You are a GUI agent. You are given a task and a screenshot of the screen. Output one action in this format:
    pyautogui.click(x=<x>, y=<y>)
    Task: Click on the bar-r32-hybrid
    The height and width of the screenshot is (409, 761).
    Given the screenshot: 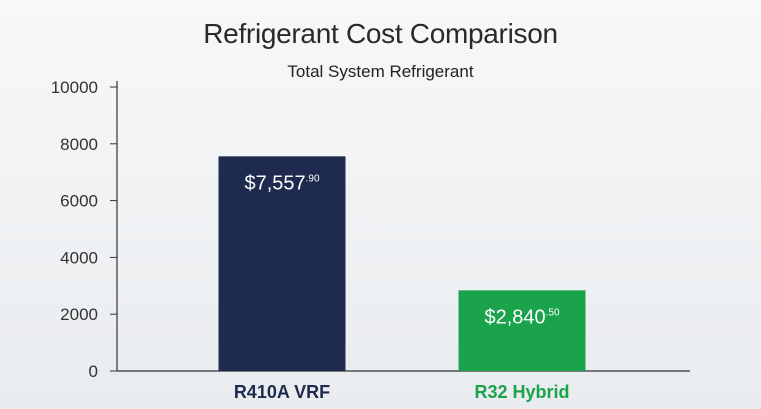 What is the action you would take?
    pyautogui.click(x=522, y=330)
    